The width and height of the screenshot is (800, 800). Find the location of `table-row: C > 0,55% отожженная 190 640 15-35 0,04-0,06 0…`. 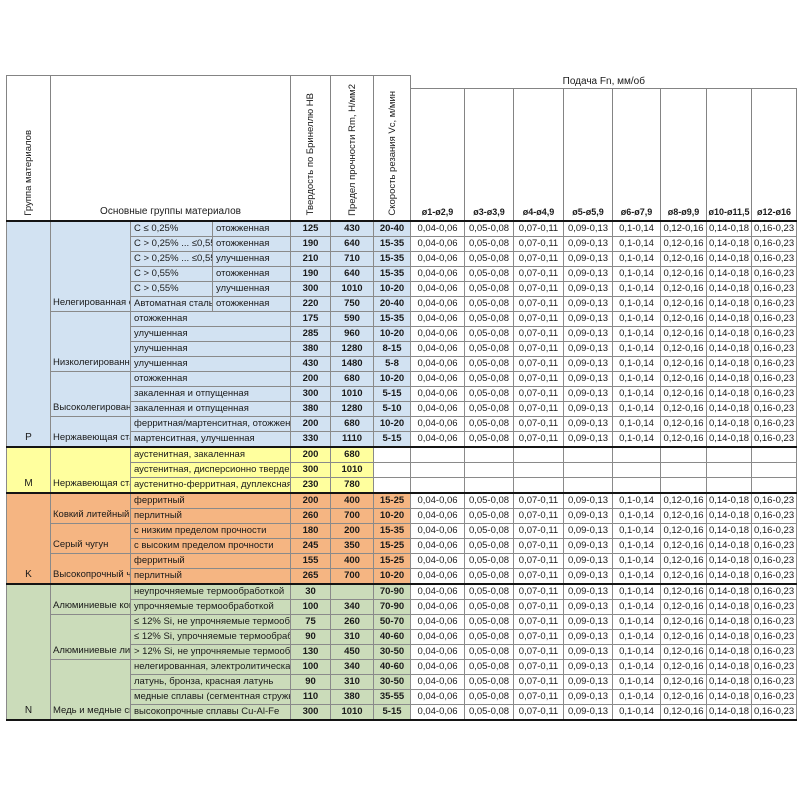

table-row: C > 0,55% отожженная 190 640 15-35 0,04-0,06 0… is located at coordinates (402, 273).